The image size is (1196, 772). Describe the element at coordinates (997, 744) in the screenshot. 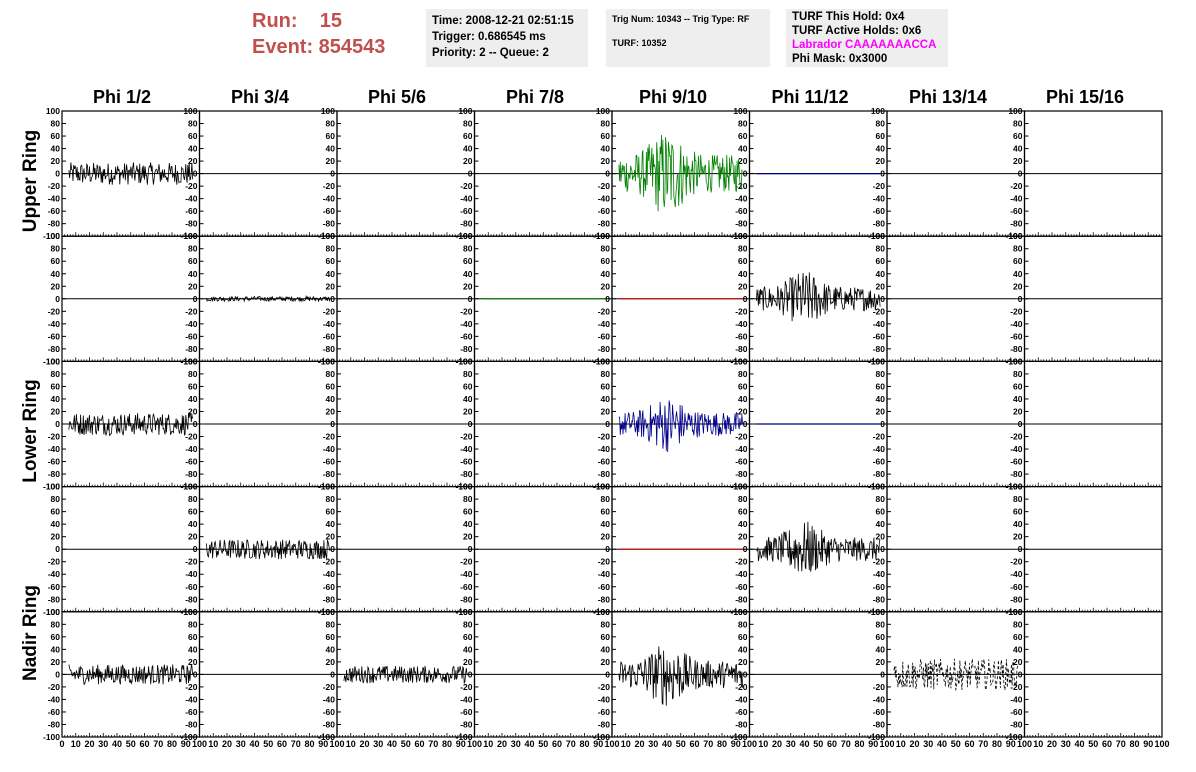

I see `x-tick-label: 80` at that location.